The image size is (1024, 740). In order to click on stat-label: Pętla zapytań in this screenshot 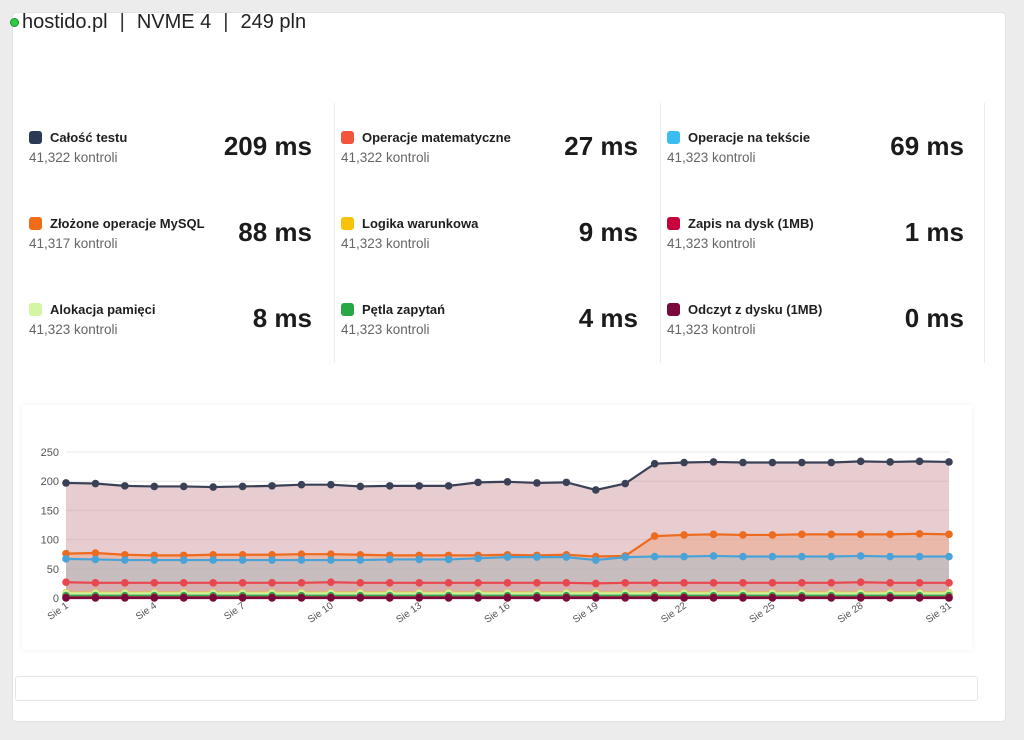, I will do `click(404, 309)`.